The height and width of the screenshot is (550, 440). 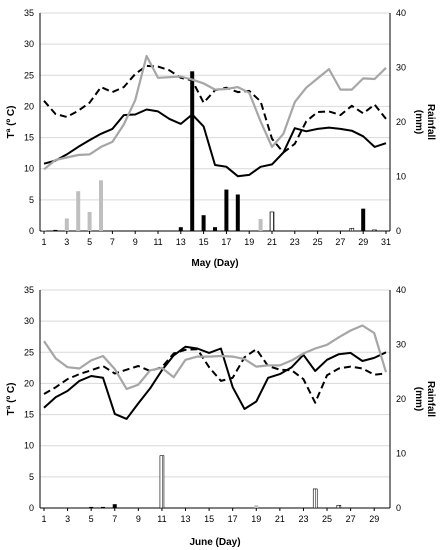 I want to click on x-axis-title: June (Day), so click(x=214, y=542).